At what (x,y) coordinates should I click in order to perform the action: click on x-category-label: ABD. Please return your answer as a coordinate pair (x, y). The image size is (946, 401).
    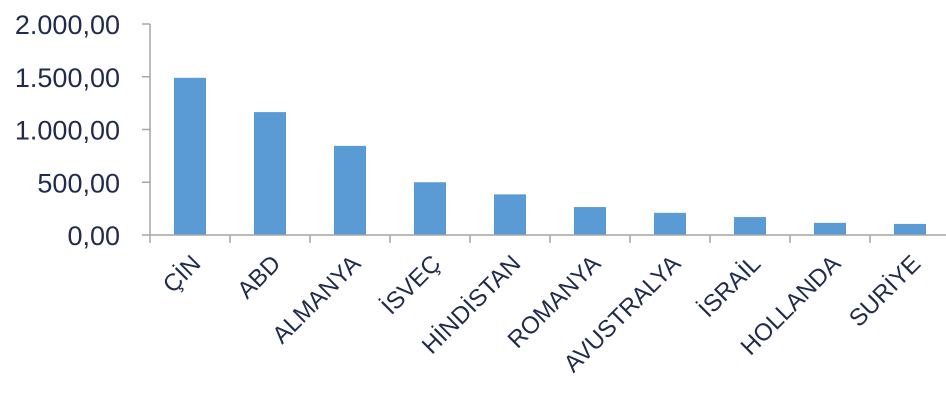
    Looking at the image, I should click on (259, 277).